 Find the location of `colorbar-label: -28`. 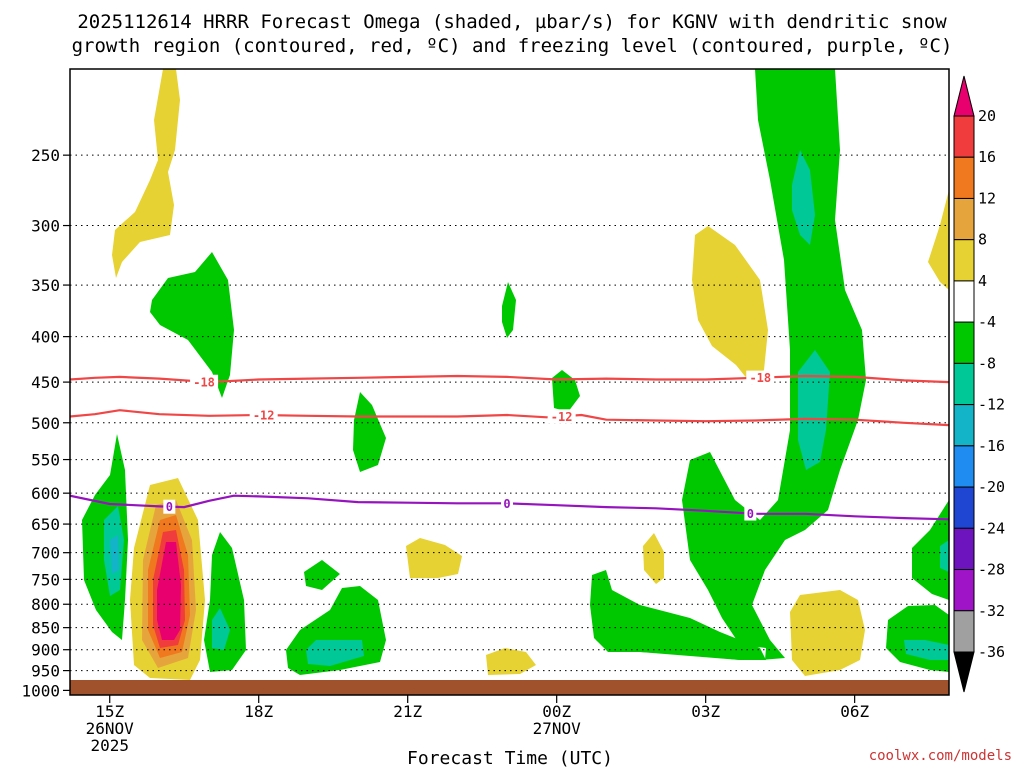

colorbar-label: -28 is located at coordinates (991, 570).